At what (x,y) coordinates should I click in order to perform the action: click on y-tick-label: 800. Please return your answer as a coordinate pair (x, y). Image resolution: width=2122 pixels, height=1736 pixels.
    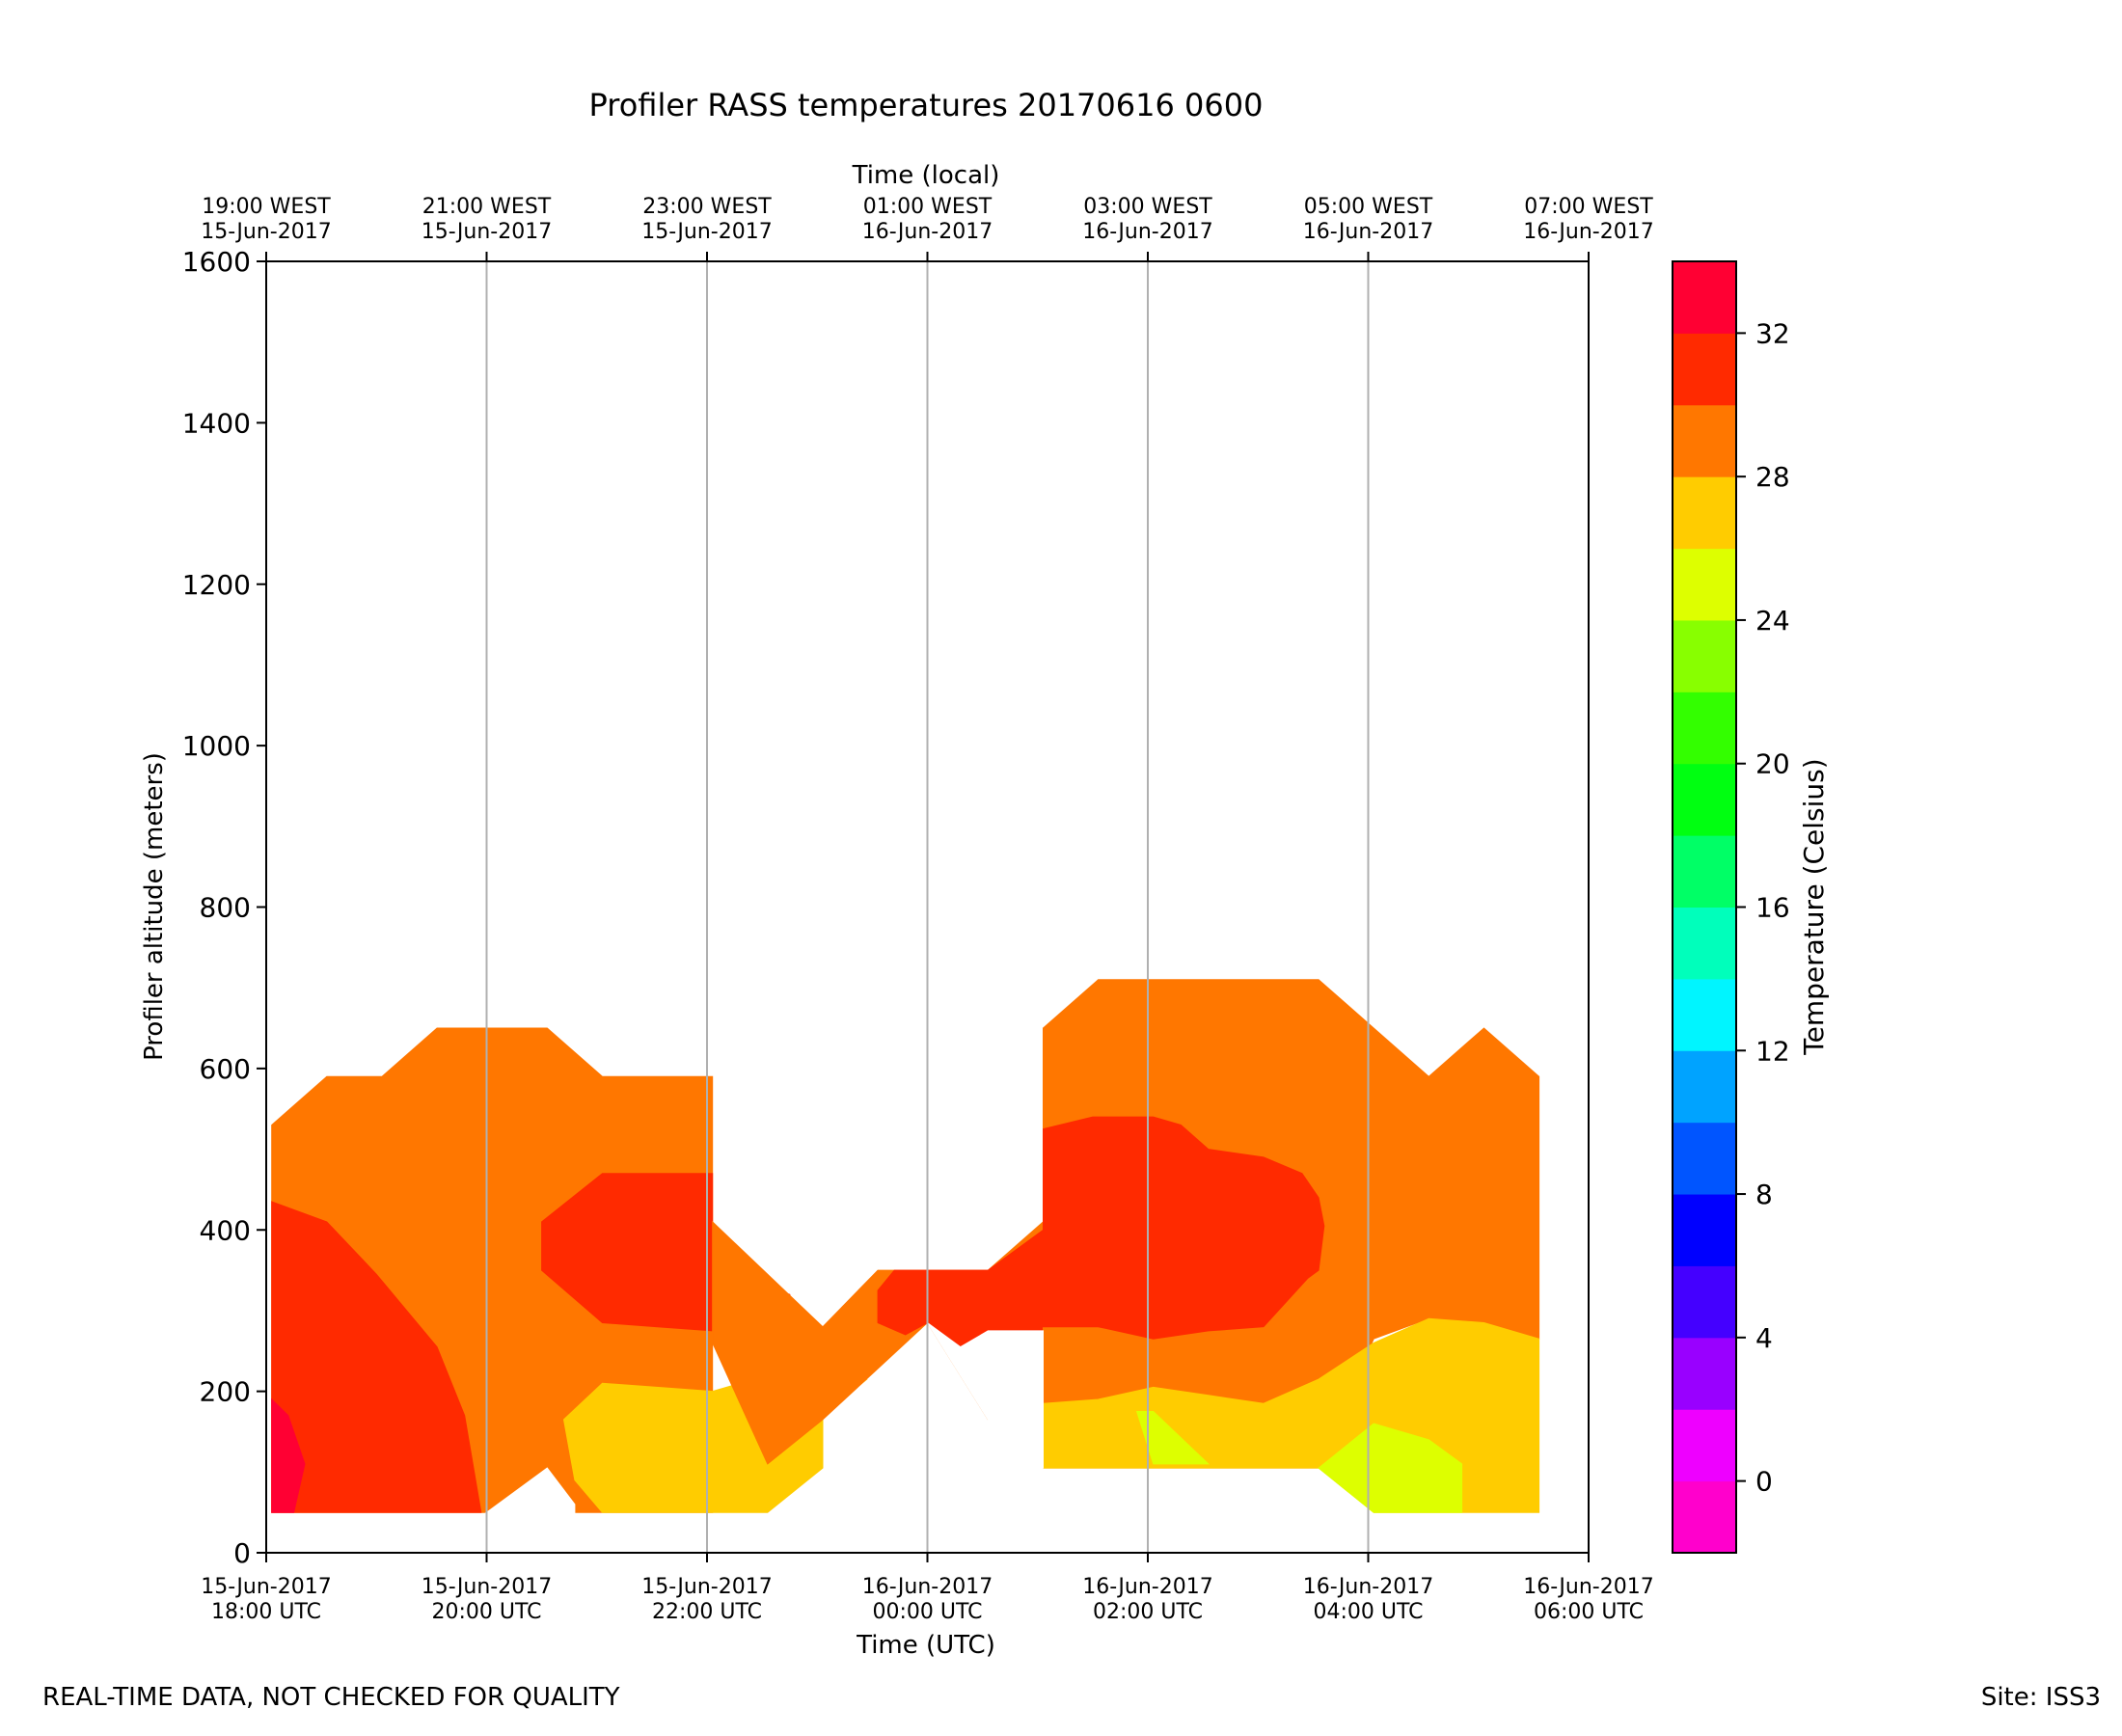
    Looking at the image, I should click on (226, 908).